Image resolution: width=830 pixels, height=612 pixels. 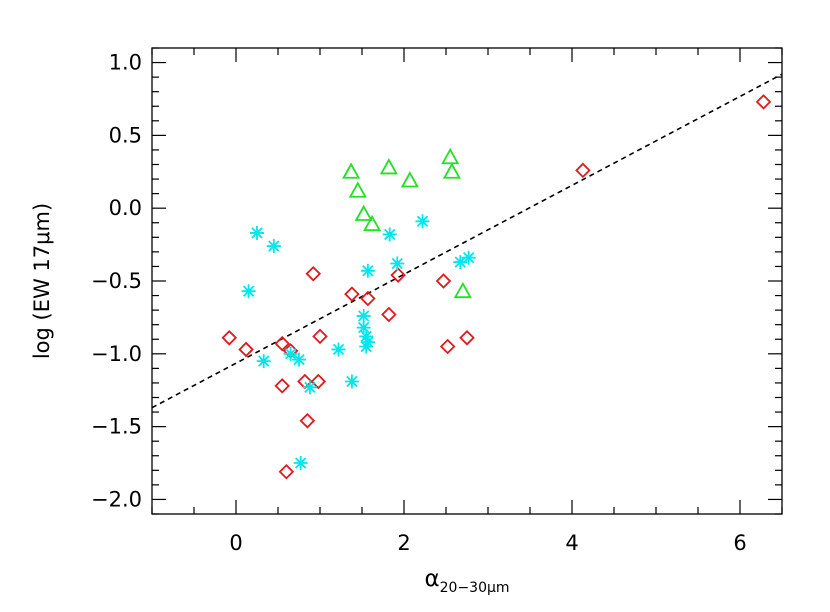 I want to click on y-tick-label: −0.5, so click(x=116, y=281).